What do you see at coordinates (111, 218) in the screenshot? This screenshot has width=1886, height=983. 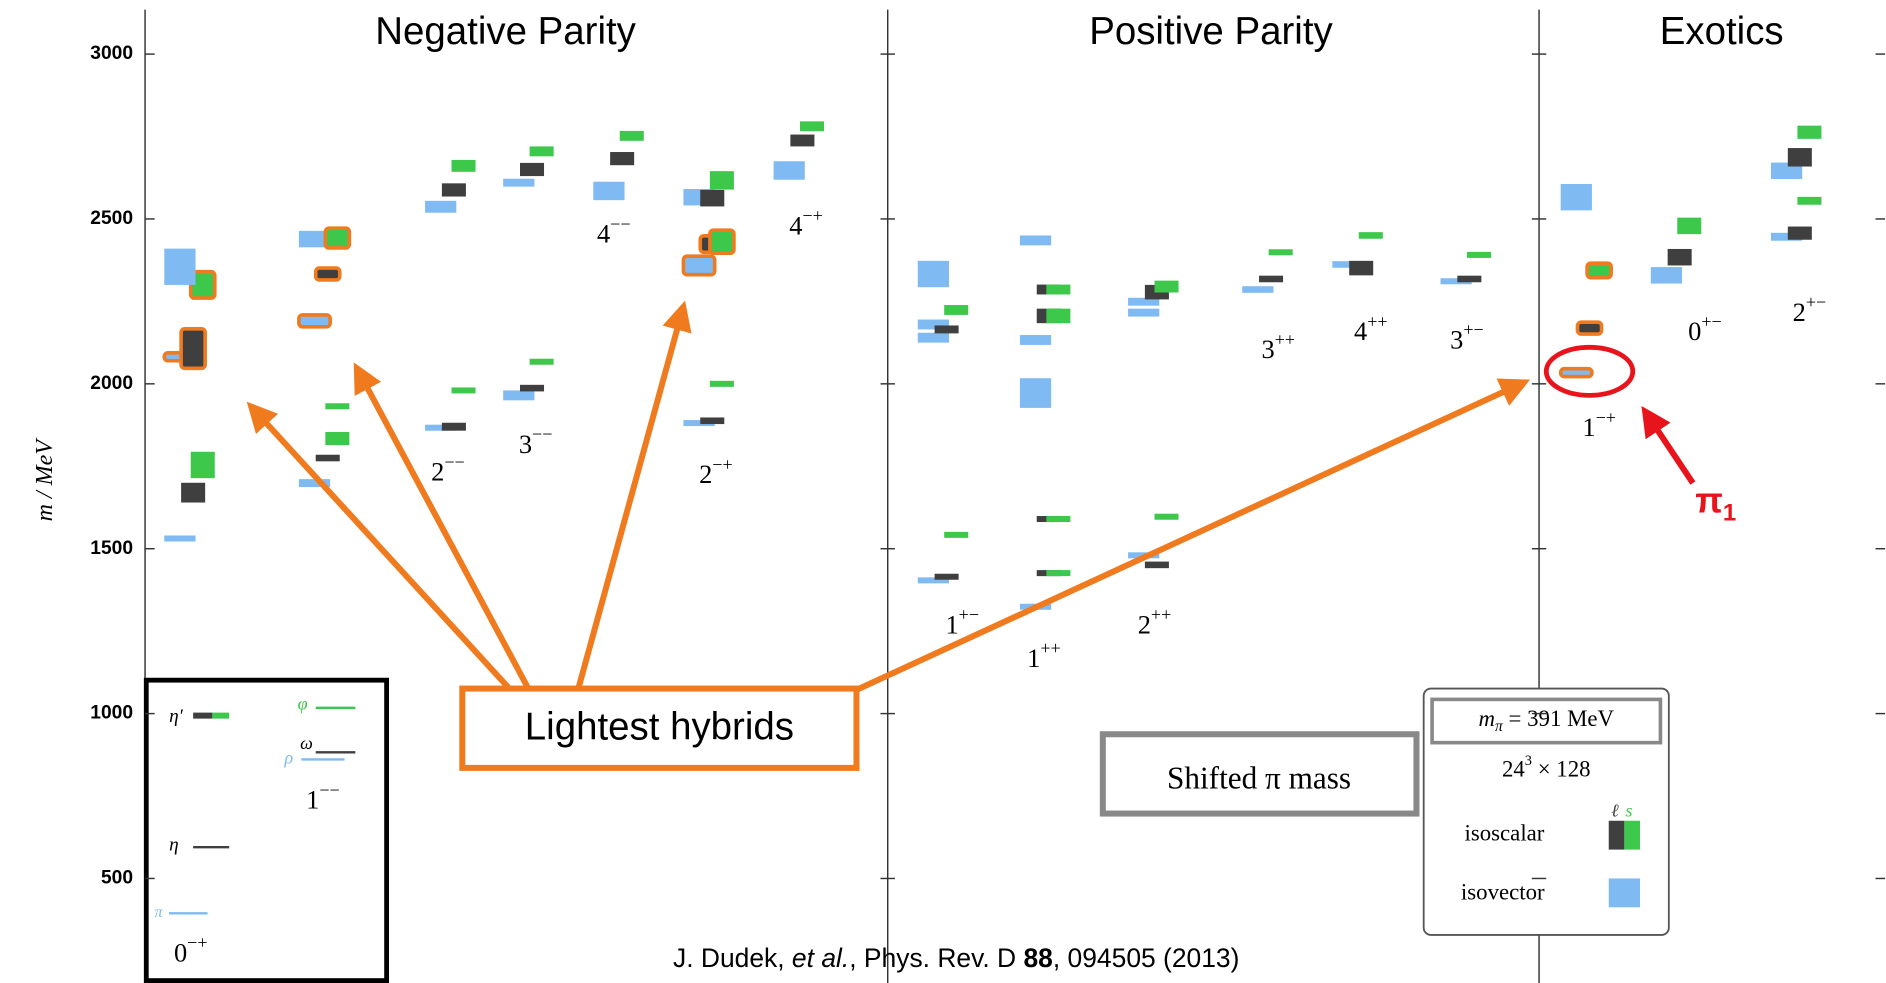 I see `y-tick-label: 2500` at bounding box center [111, 218].